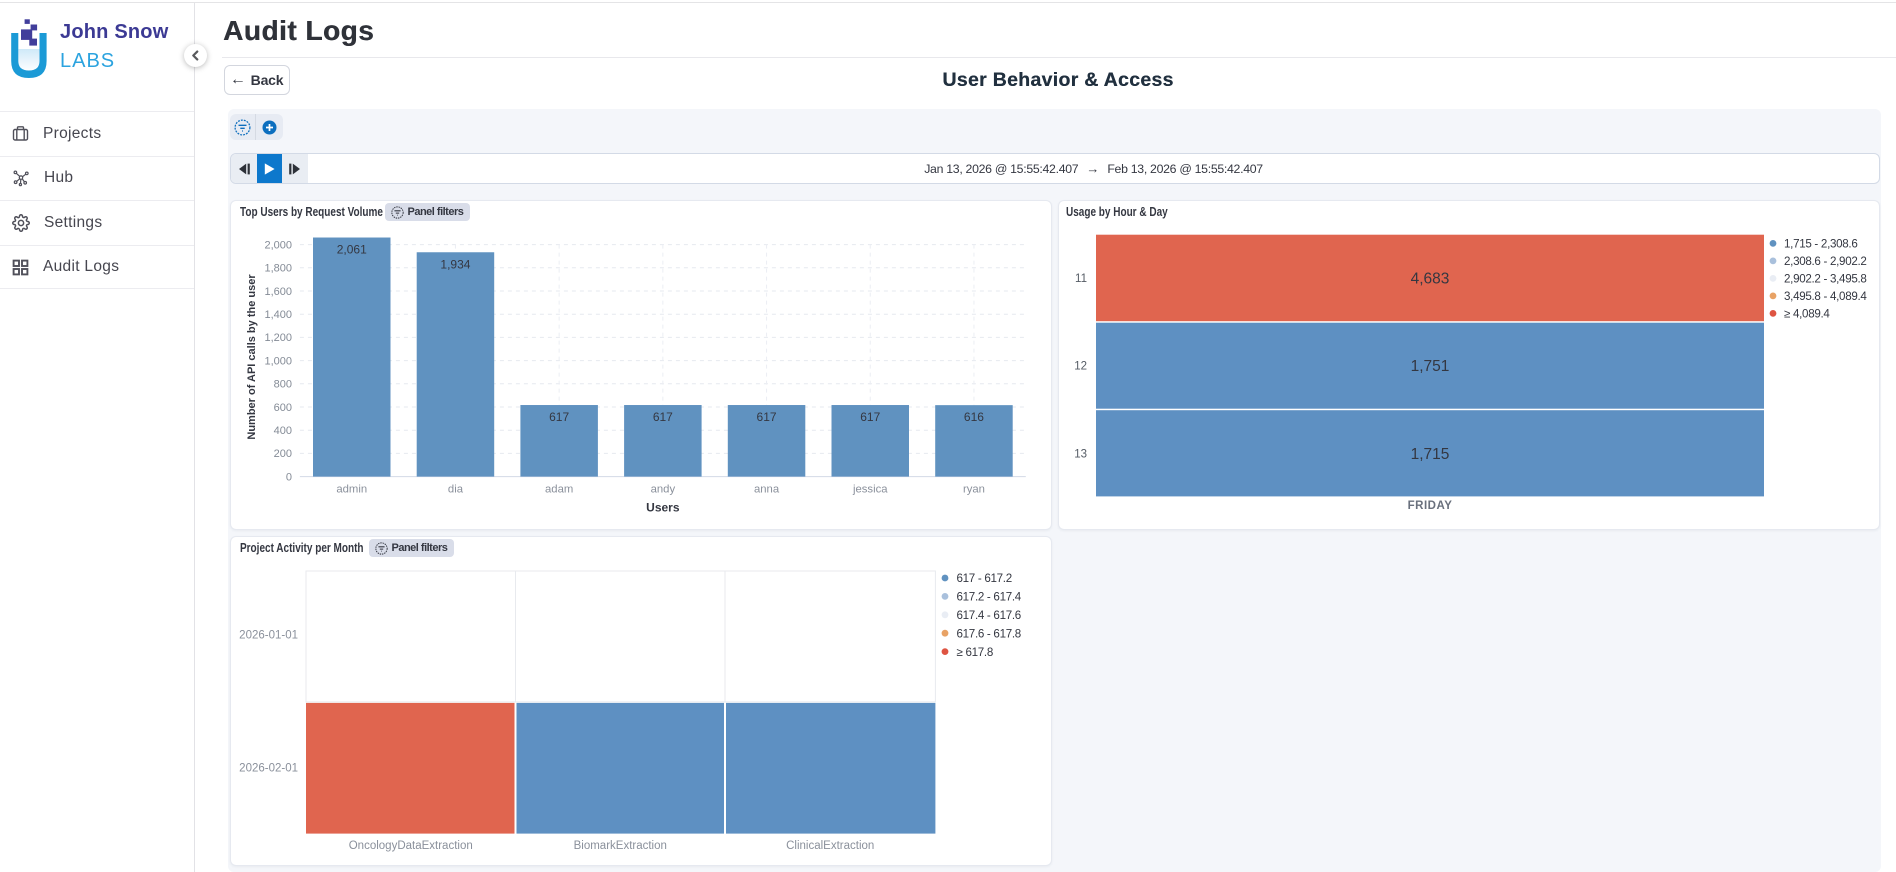  Describe the element at coordinates (1430, 278) in the screenshot. I see `svg-text: 4,683` at that location.